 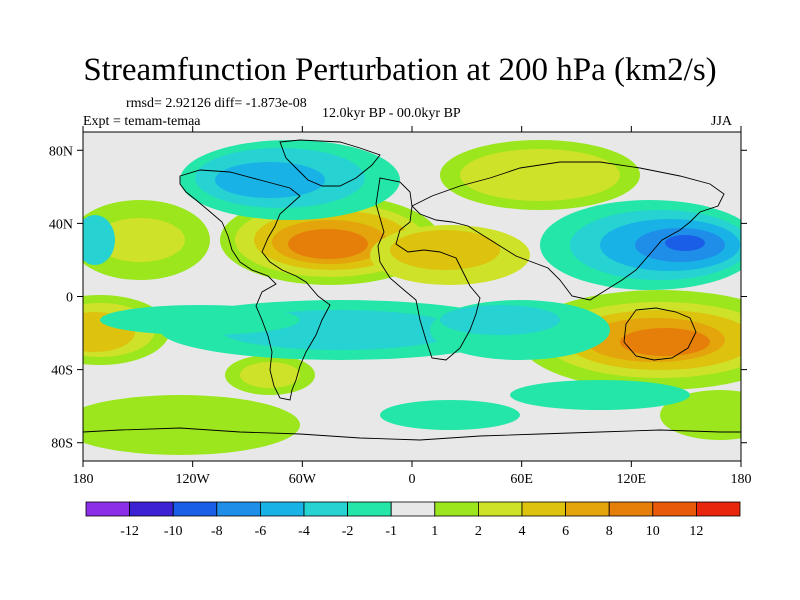 What do you see at coordinates (478, 531) in the screenshot?
I see `colorbar-label: 2` at bounding box center [478, 531].